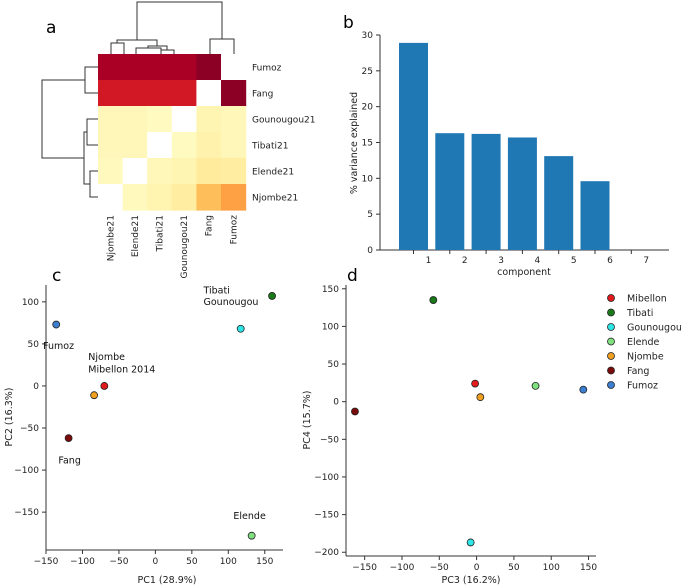 This screenshot has height=585, width=685. What do you see at coordinates (639, 313) in the screenshot?
I see `legend-label-tibati: Tibati` at bounding box center [639, 313].